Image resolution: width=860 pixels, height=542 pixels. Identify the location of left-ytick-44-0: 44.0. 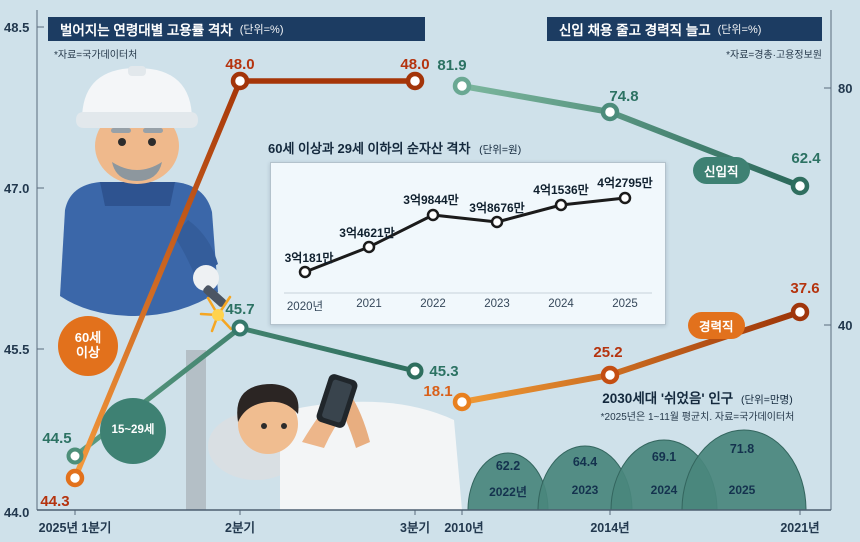
(17, 512).